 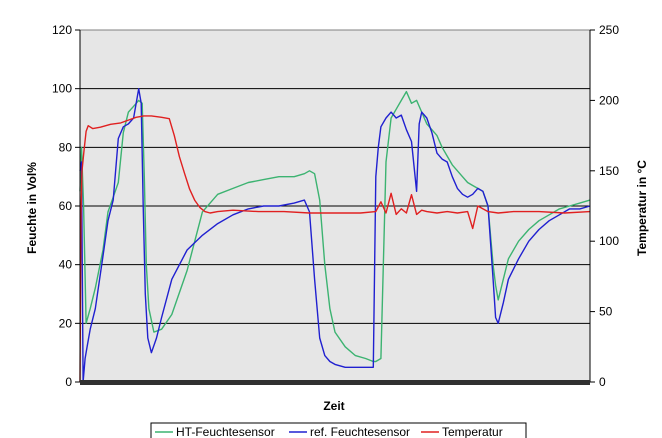 I want to click on y-tick-label: 20, so click(x=66, y=323).